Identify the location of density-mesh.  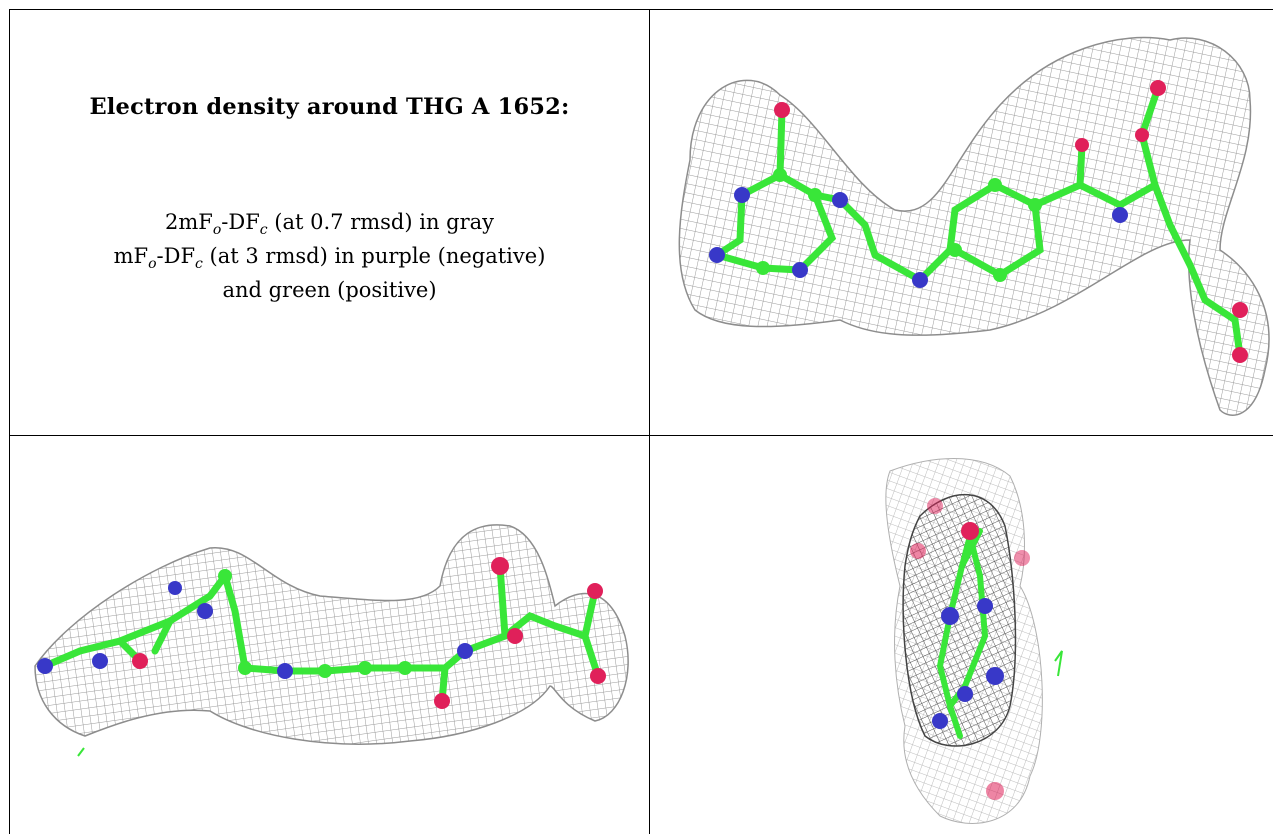
(331, 634).